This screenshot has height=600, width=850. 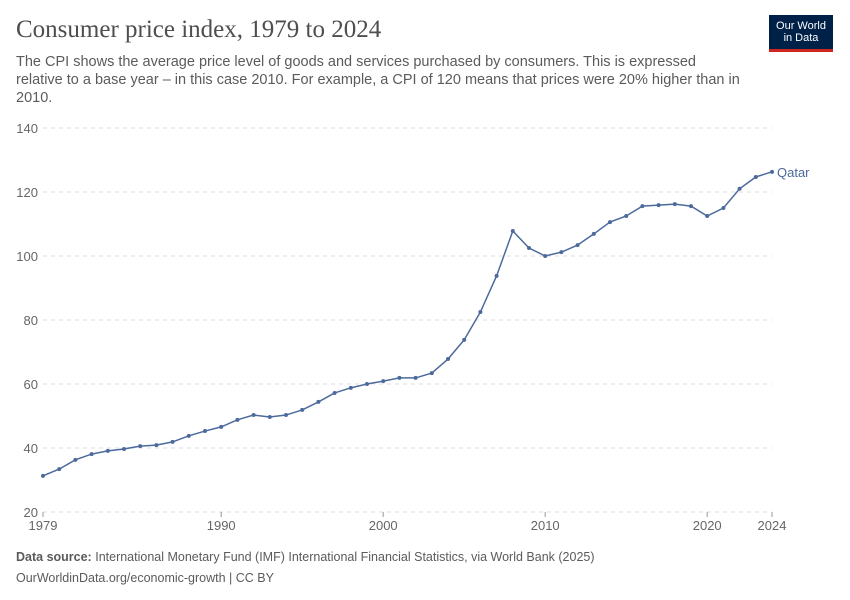 What do you see at coordinates (772, 525) in the screenshot?
I see `x-tick-label: 2024` at bounding box center [772, 525].